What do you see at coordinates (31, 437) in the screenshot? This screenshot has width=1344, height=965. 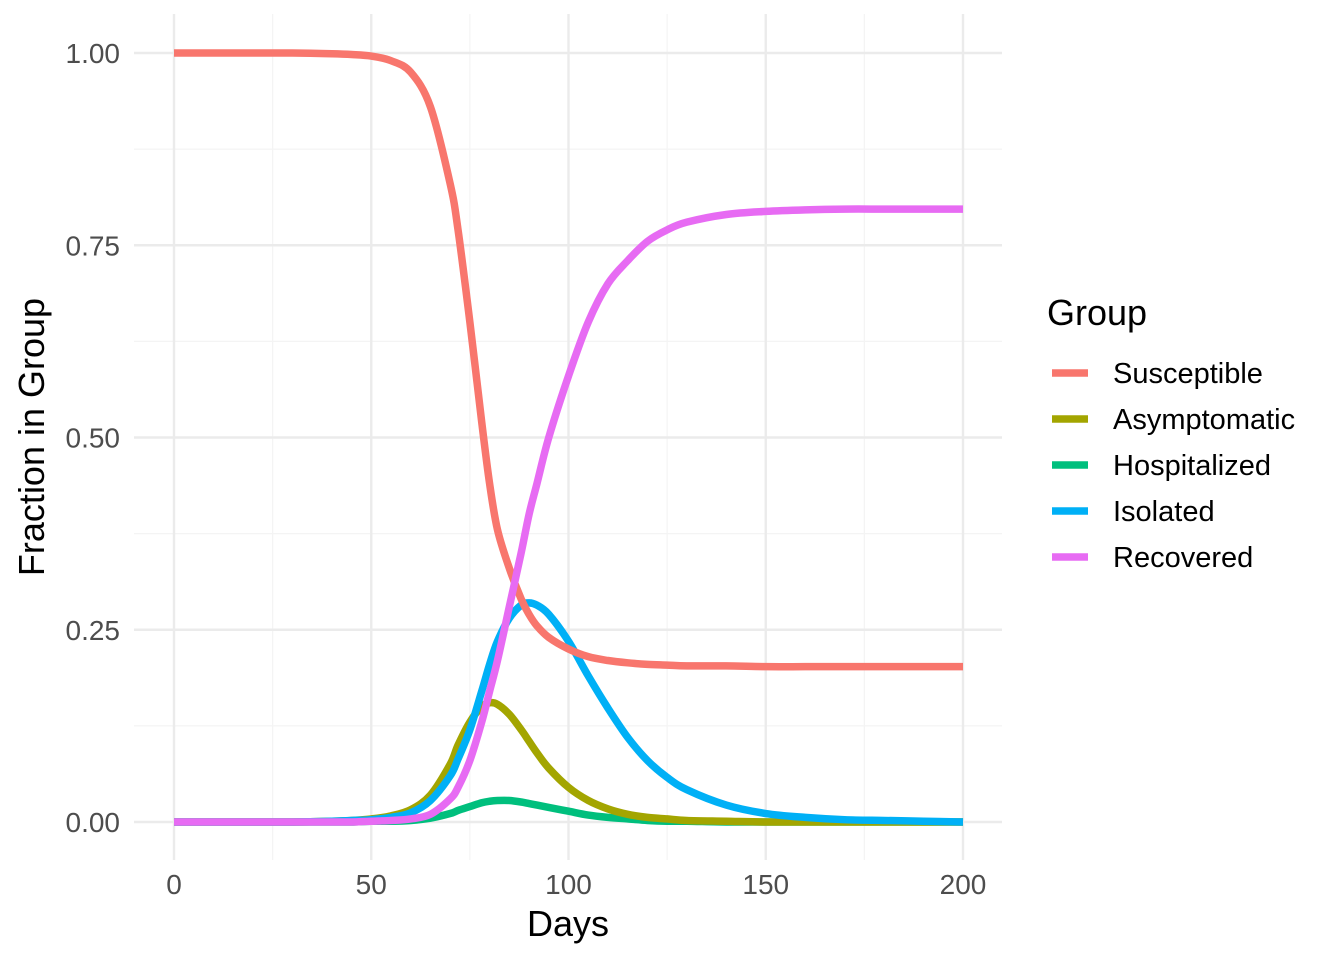 I see `y-axis-title: Fraction in Group` at bounding box center [31, 437].